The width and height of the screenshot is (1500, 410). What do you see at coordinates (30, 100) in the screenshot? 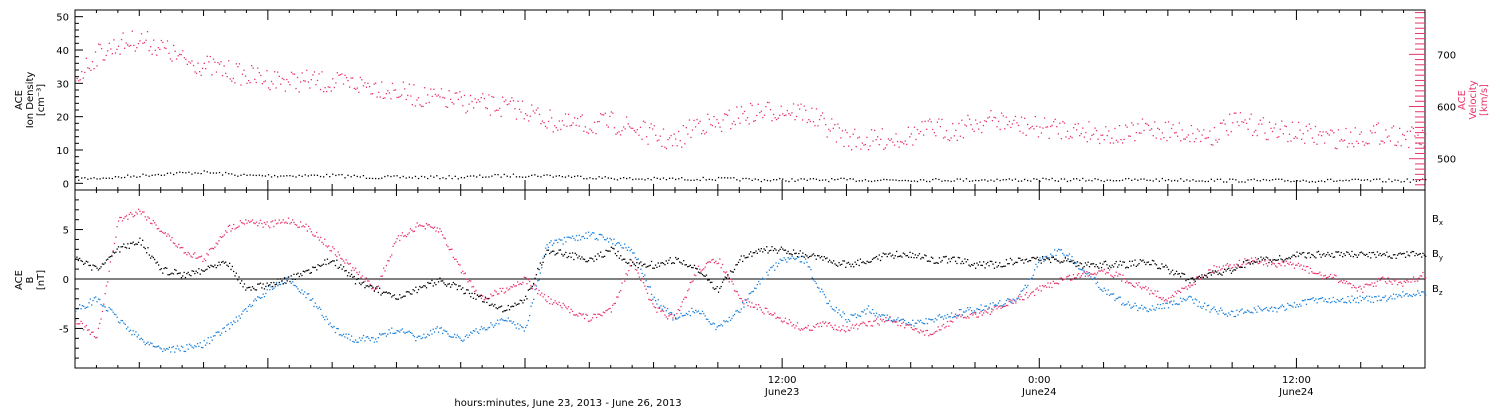
I see `ion-density-label-text: ACEIon Density[cm⁻³]` at bounding box center [30, 100].